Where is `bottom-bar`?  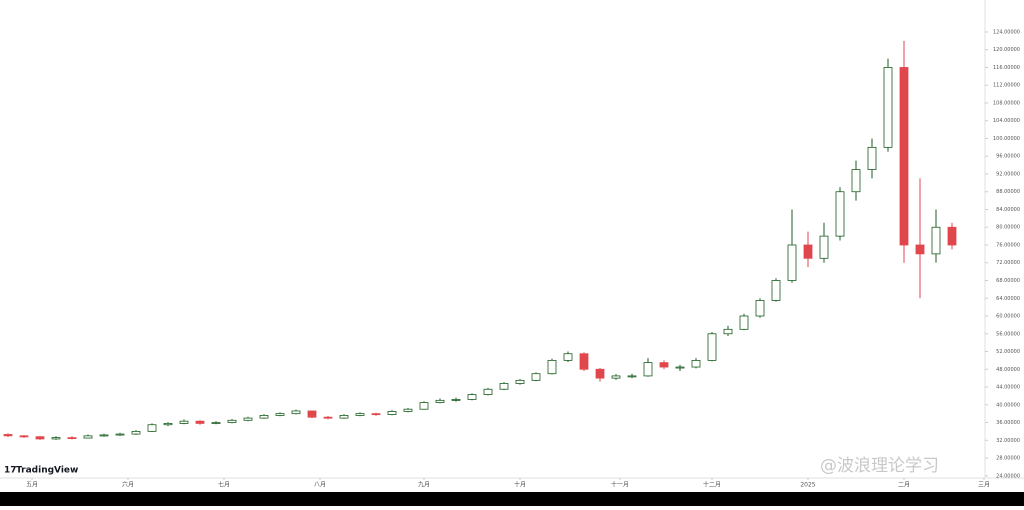
bottom-bar is located at coordinates (512, 499).